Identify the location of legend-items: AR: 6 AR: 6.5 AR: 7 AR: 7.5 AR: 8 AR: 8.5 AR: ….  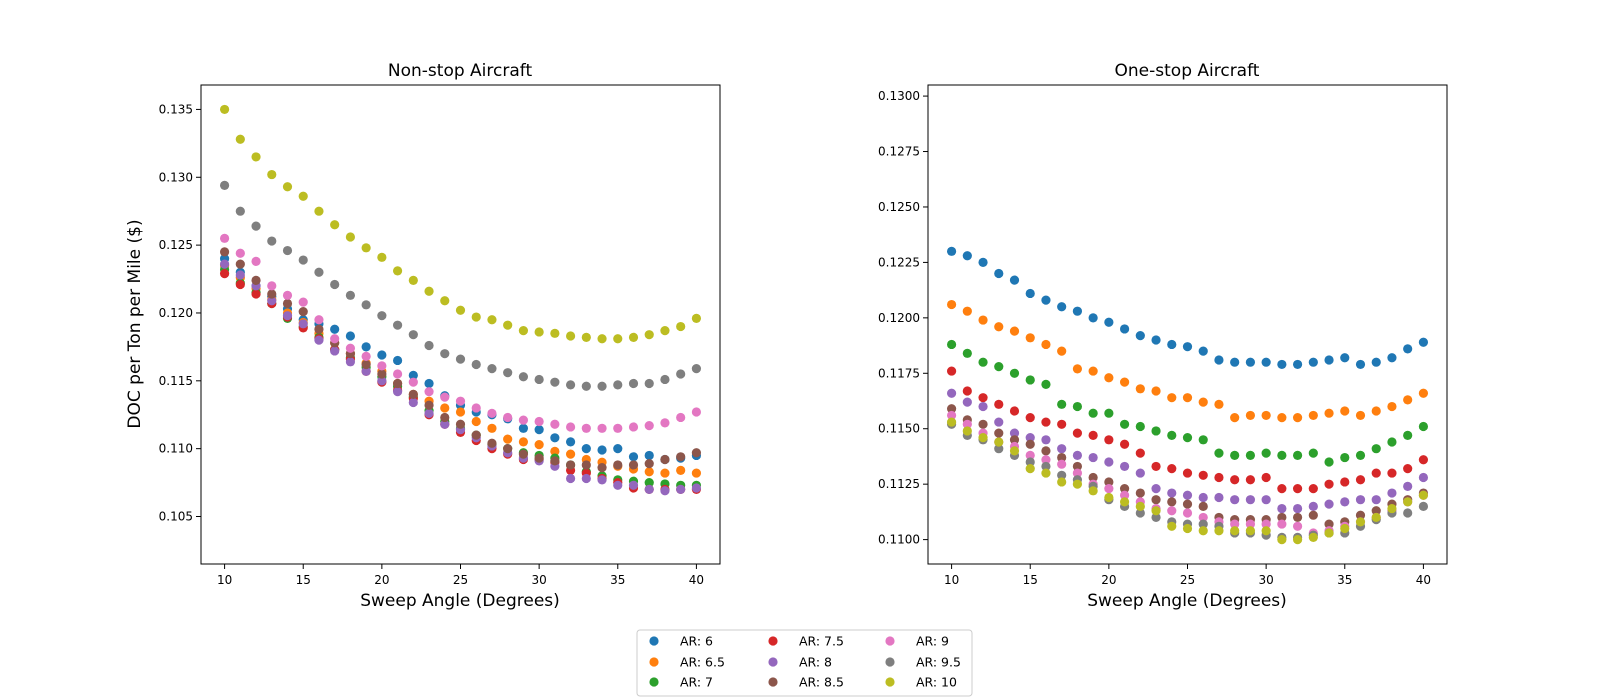
(805, 662).